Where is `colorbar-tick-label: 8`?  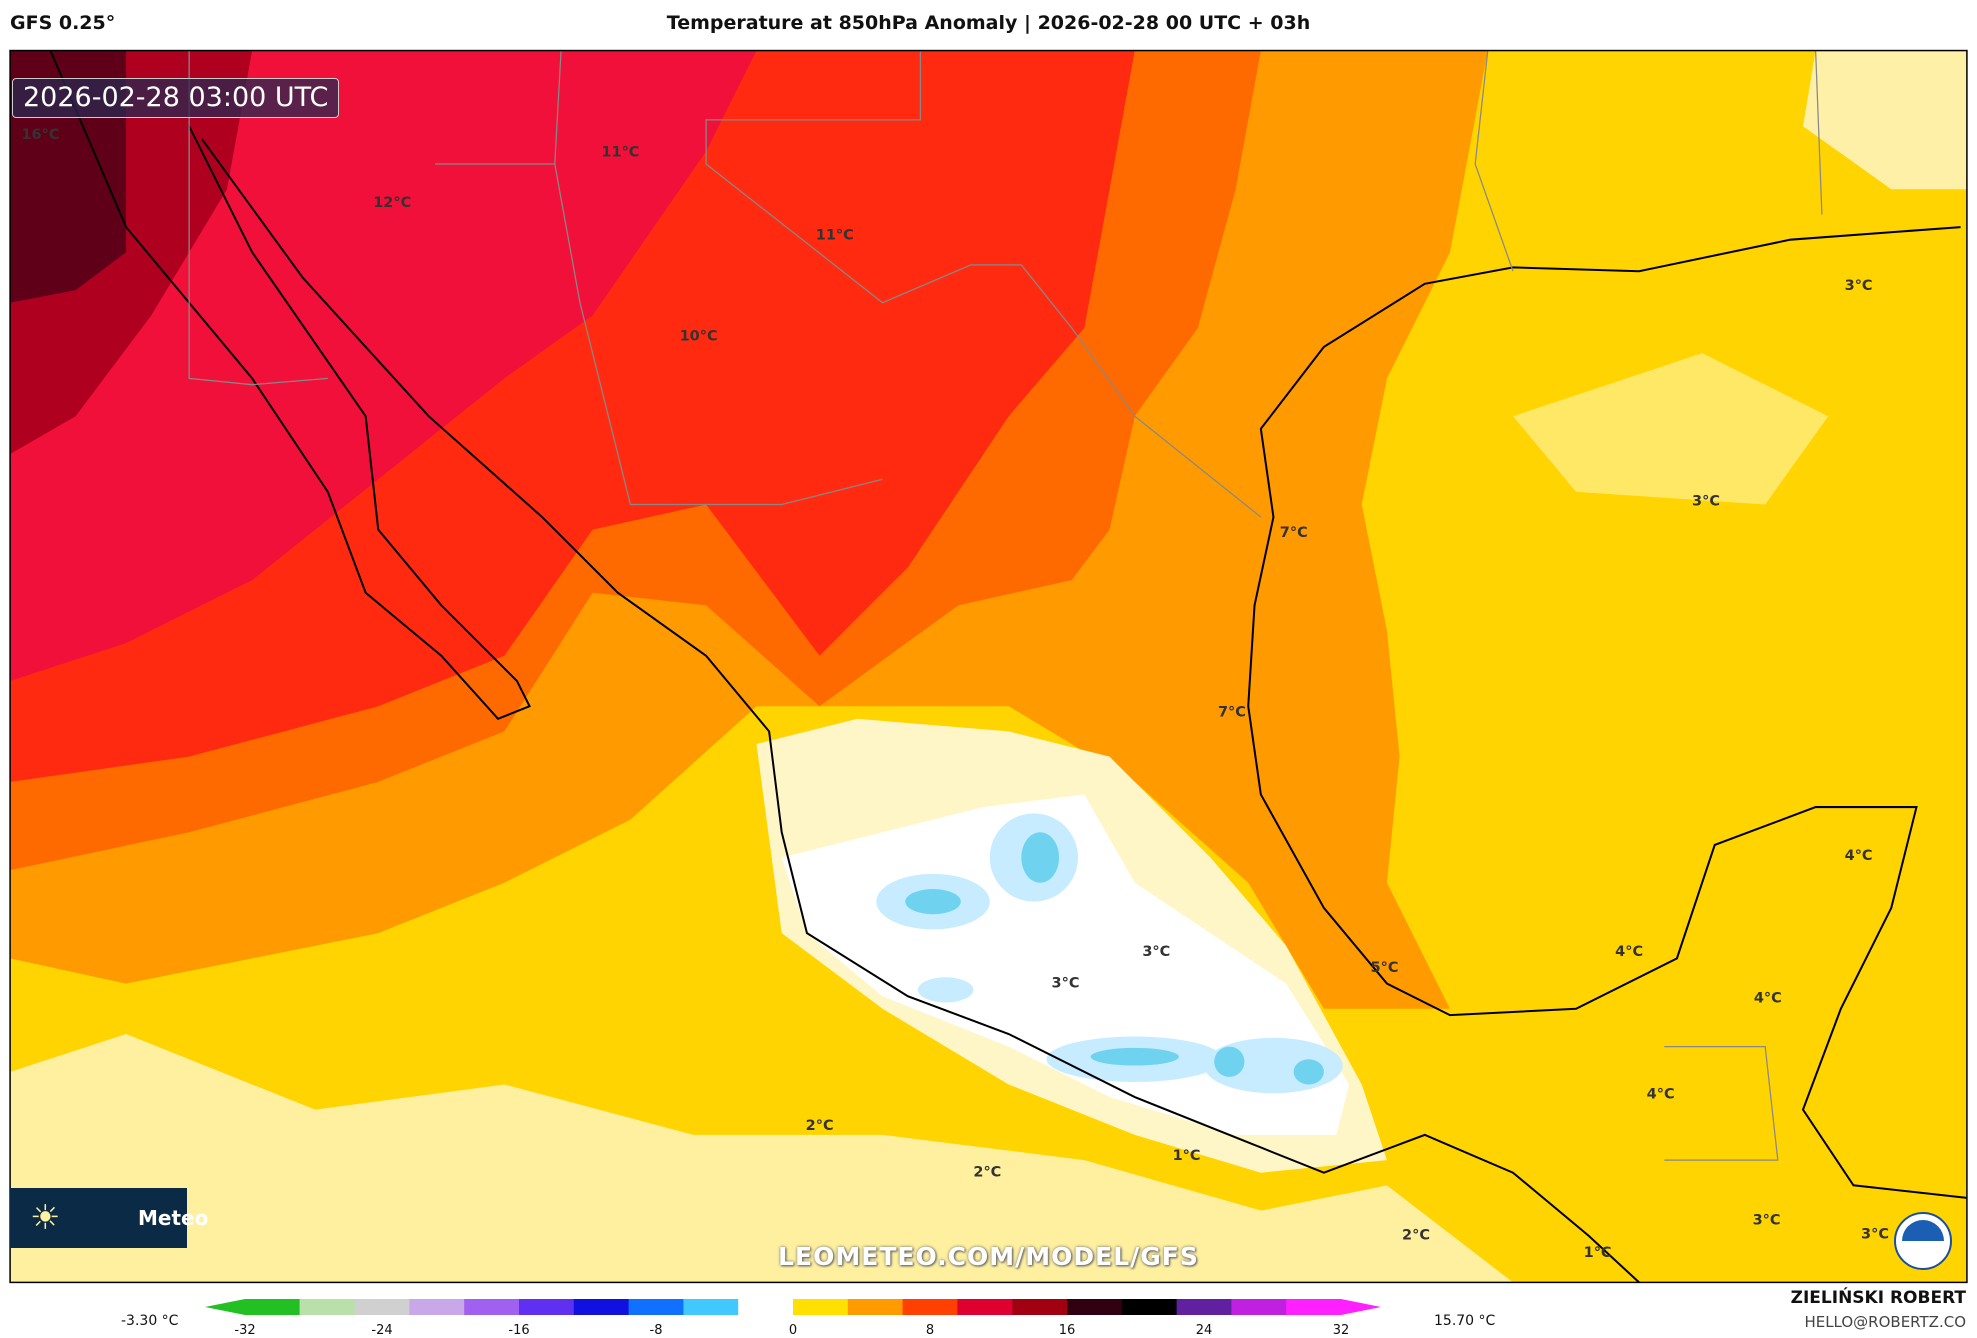
colorbar-tick-label: 8 is located at coordinates (930, 1330).